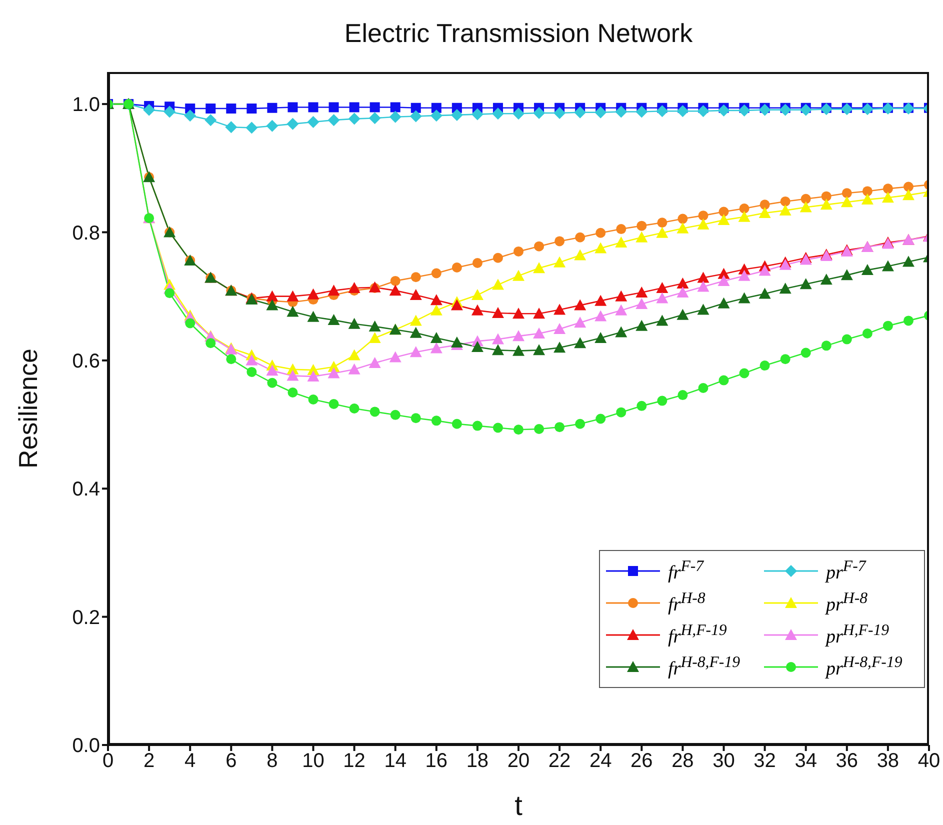 This screenshot has height=825, width=943. I want to click on legend-label: fr$^{H,F-19}$, so click(697, 635).